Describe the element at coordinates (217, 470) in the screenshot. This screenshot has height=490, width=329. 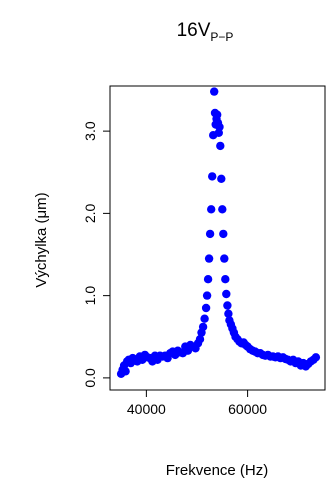
I see `x-axis-label: Frekvence (Hz)` at that location.